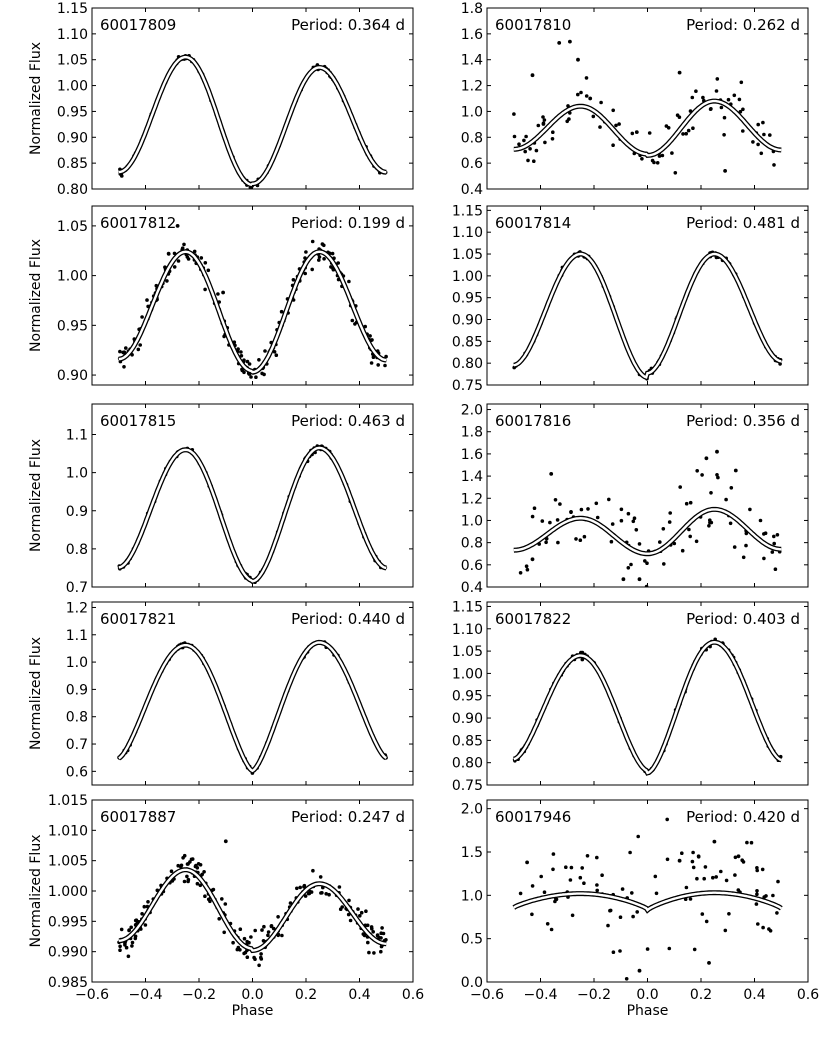 The image size is (830, 1038). What do you see at coordinates (647, 693) in the screenshot?
I see `panel-frame` at bounding box center [647, 693].